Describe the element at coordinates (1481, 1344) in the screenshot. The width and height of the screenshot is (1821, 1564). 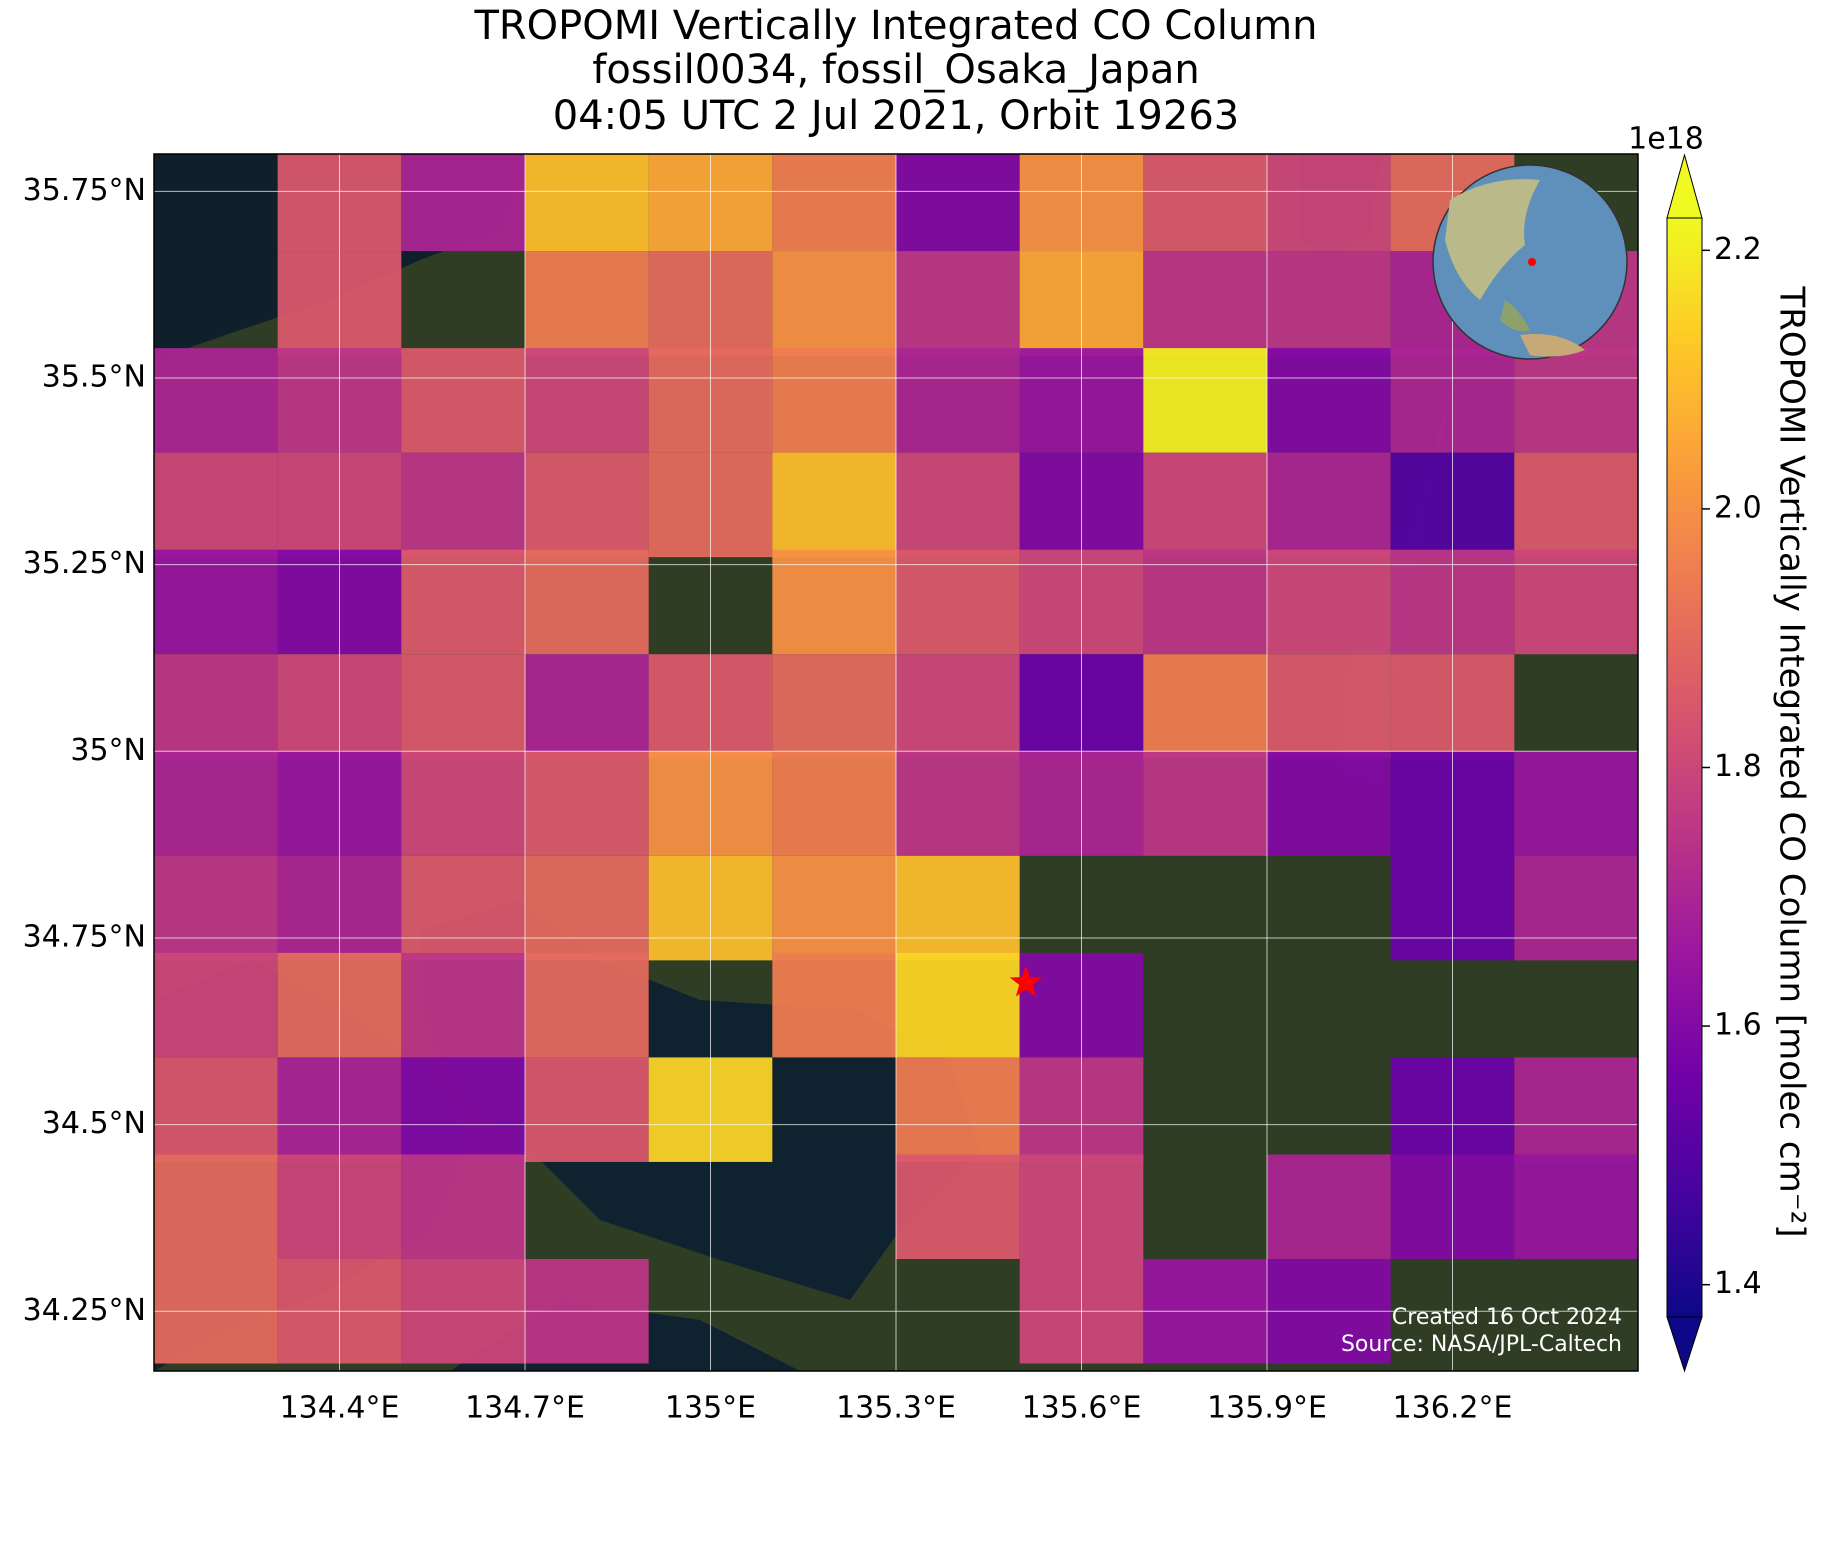
I see `annotation: Source: NASA/JPL-Caltech` at that location.